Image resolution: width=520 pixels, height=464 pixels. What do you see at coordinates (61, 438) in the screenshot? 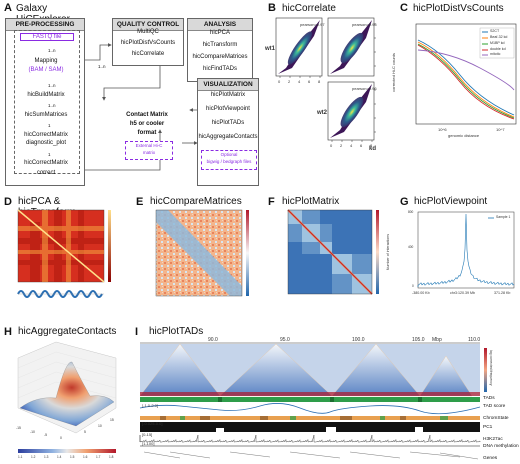
I see `h-axis-3: 0` at bounding box center [61, 438].